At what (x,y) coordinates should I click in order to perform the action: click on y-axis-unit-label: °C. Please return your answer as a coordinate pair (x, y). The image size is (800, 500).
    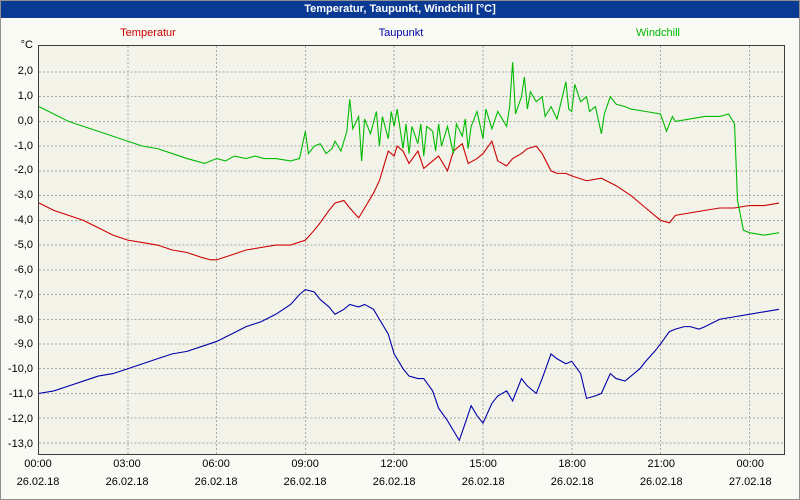
    Looking at the image, I should click on (26, 45).